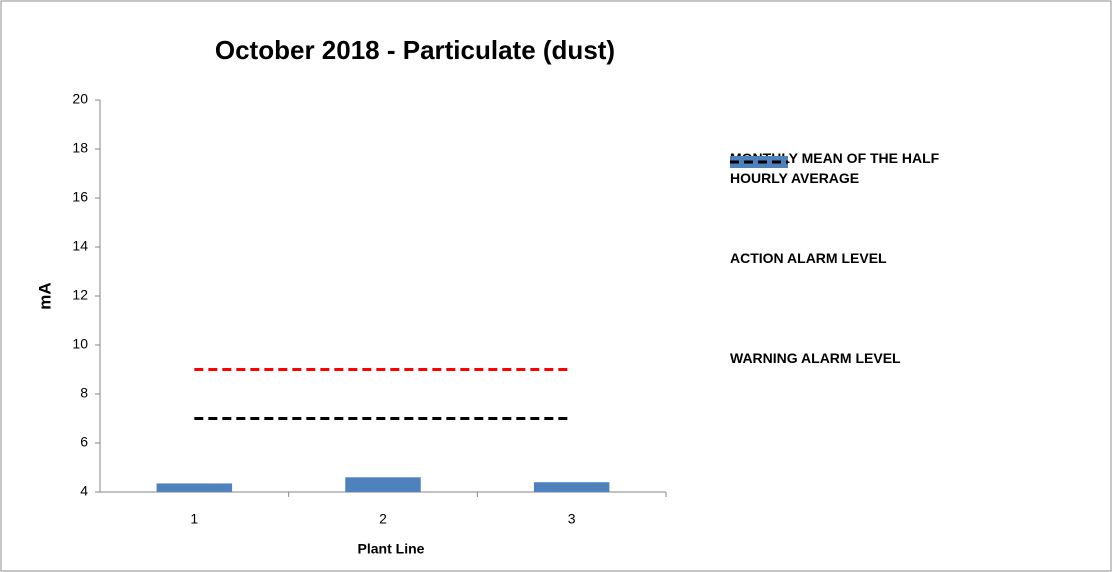 The image size is (1112, 572). I want to click on y-tick-label: 12, so click(80, 295).